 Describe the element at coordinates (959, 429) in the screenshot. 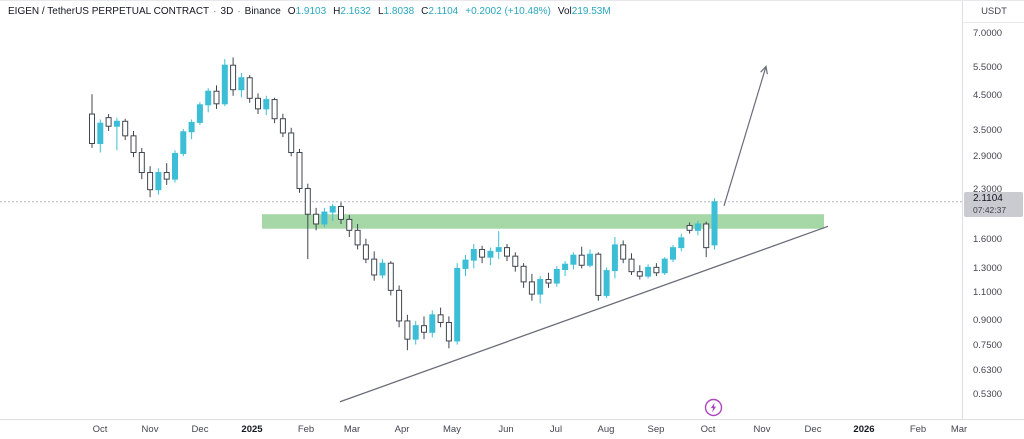

I see `time-tick-label: Mar` at that location.